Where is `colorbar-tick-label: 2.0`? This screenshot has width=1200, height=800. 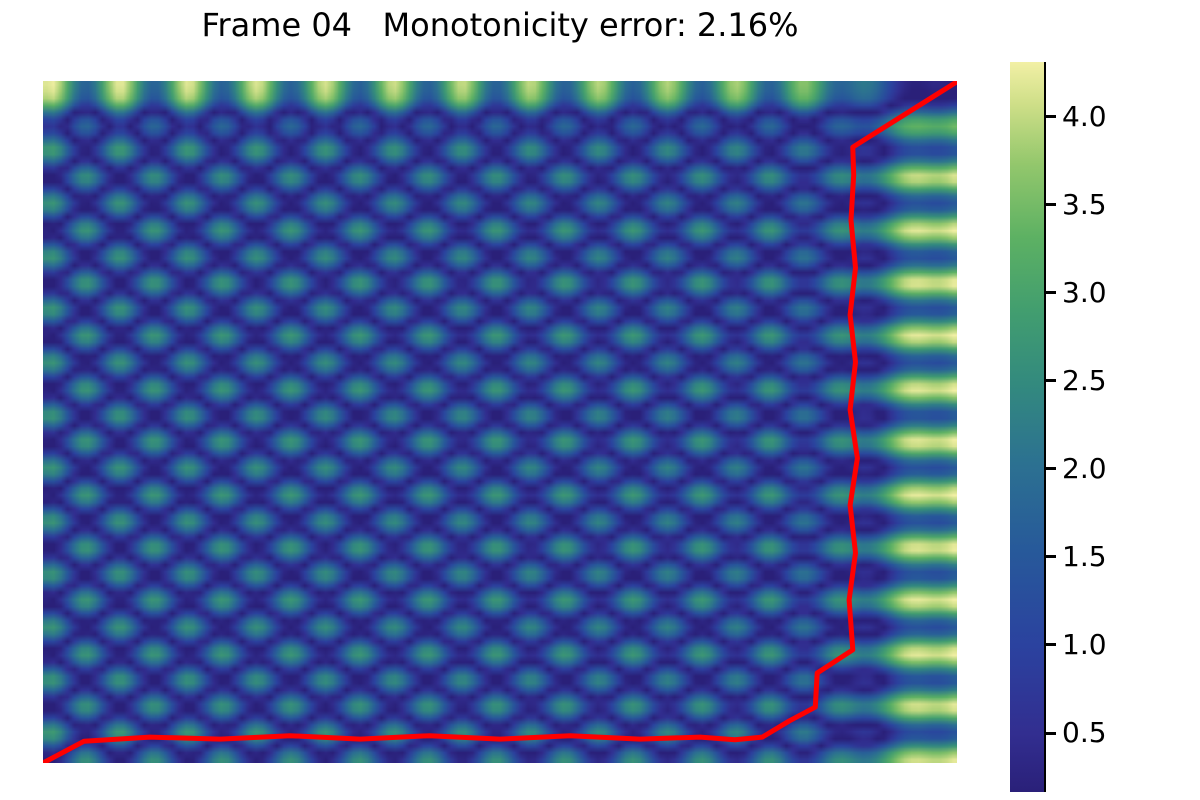 colorbar-tick-label: 2.0 is located at coordinates (1084, 468).